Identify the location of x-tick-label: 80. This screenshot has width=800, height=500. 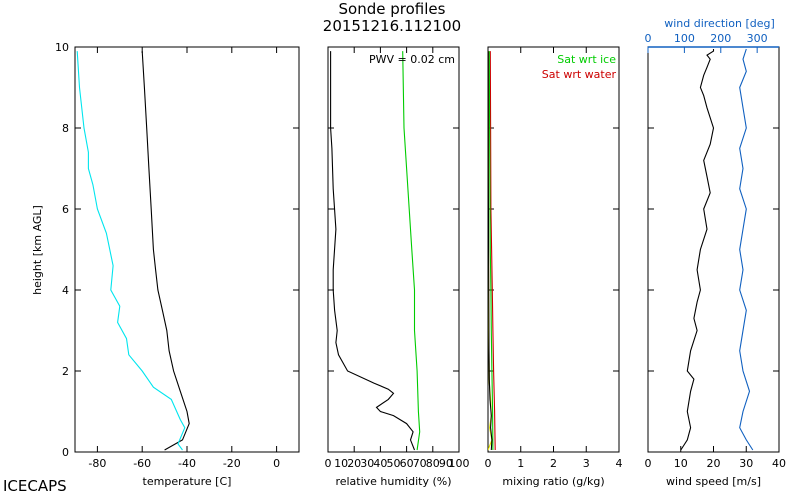
(433, 463).